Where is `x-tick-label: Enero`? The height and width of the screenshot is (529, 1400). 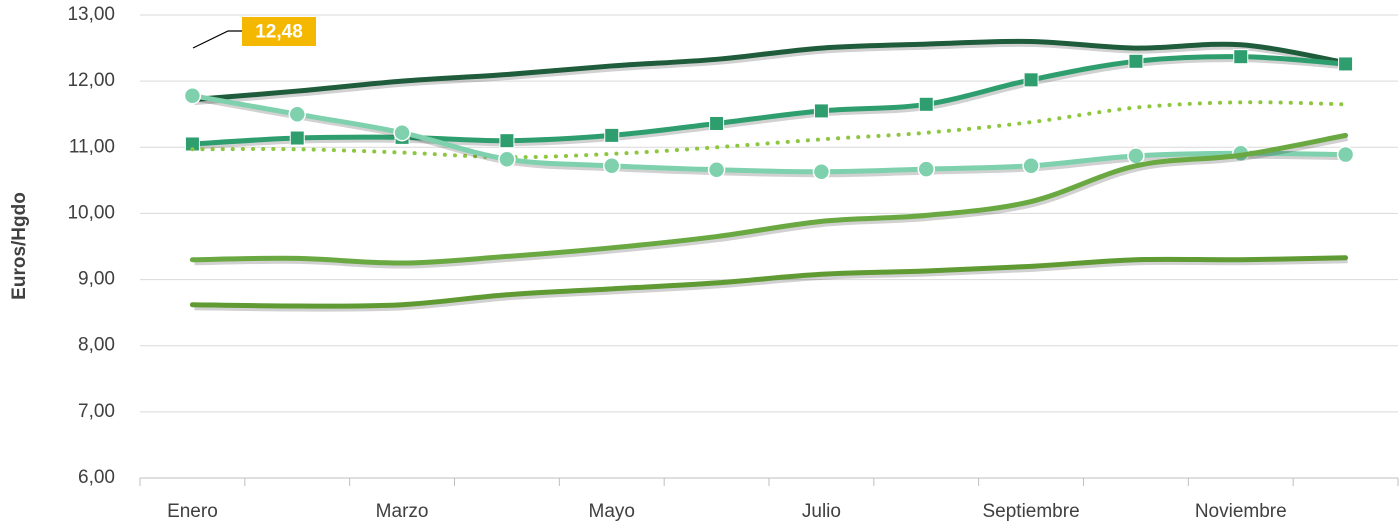 x-tick-label: Enero is located at coordinates (192, 511).